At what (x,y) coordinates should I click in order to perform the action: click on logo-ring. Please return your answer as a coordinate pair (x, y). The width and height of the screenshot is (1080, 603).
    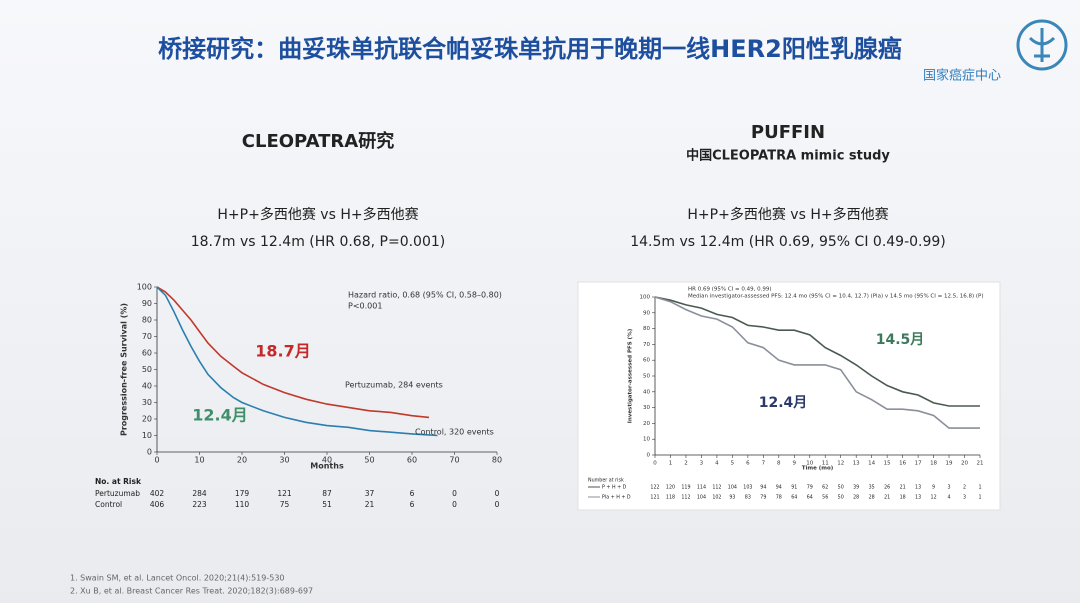
    Looking at the image, I should click on (1042, 45).